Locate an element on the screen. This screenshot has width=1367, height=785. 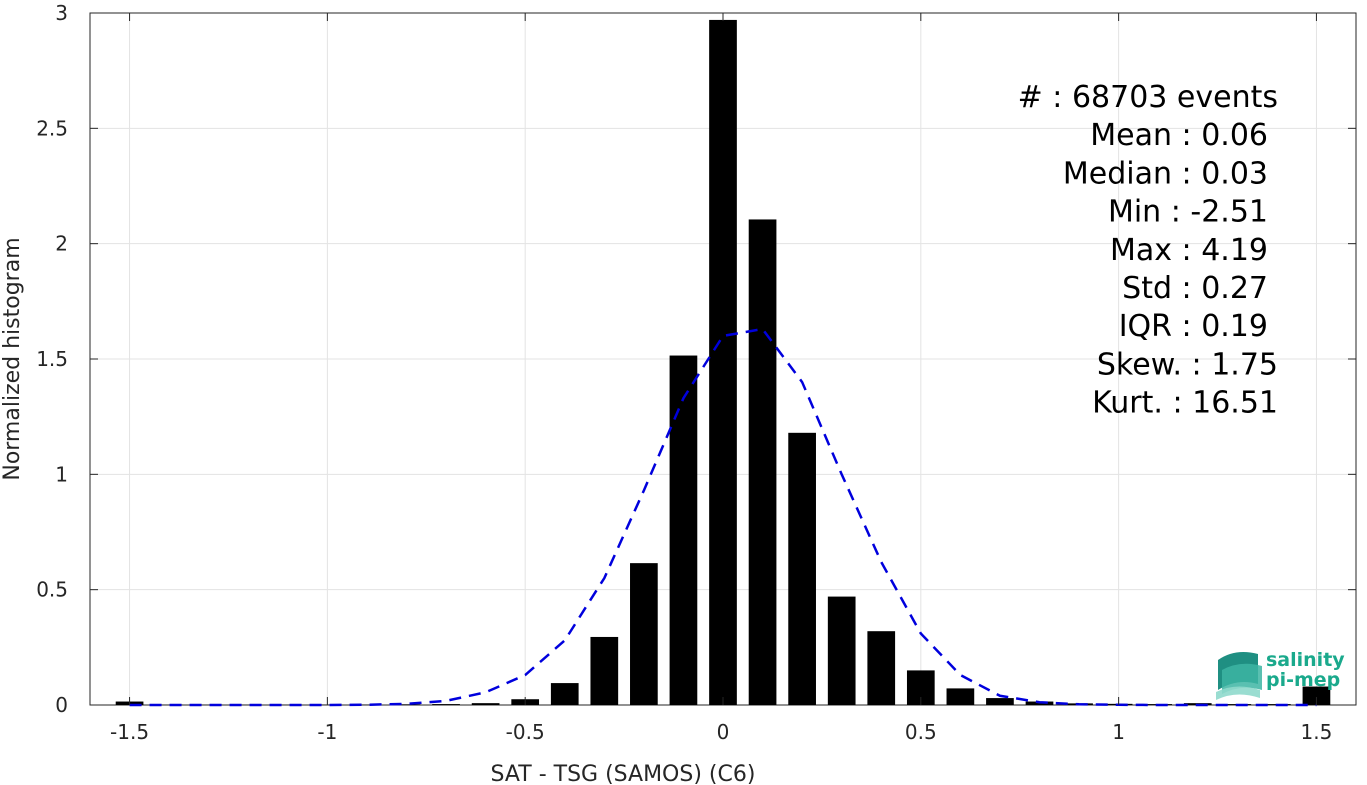
stat-line: Mean : 0.06 is located at coordinates (1179, 135).